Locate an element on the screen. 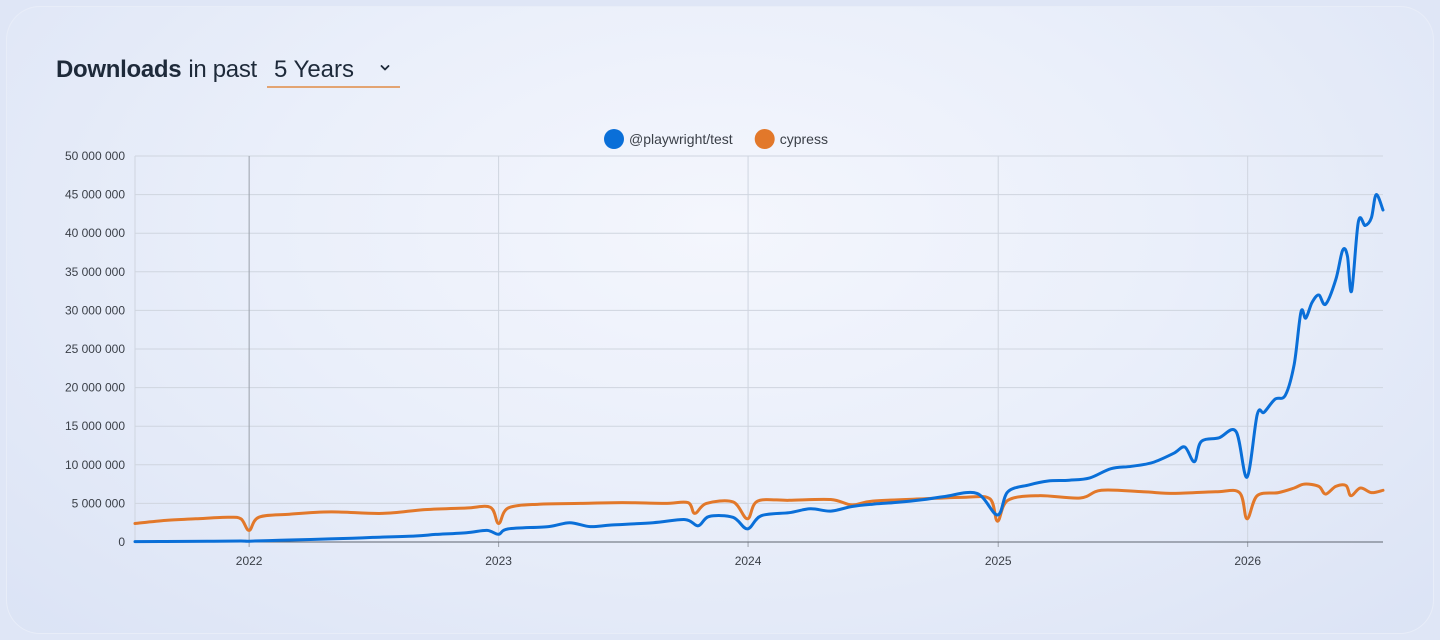 The height and width of the screenshot is (640, 1440). y-tick-label: 40 000 000 is located at coordinates (95, 233).